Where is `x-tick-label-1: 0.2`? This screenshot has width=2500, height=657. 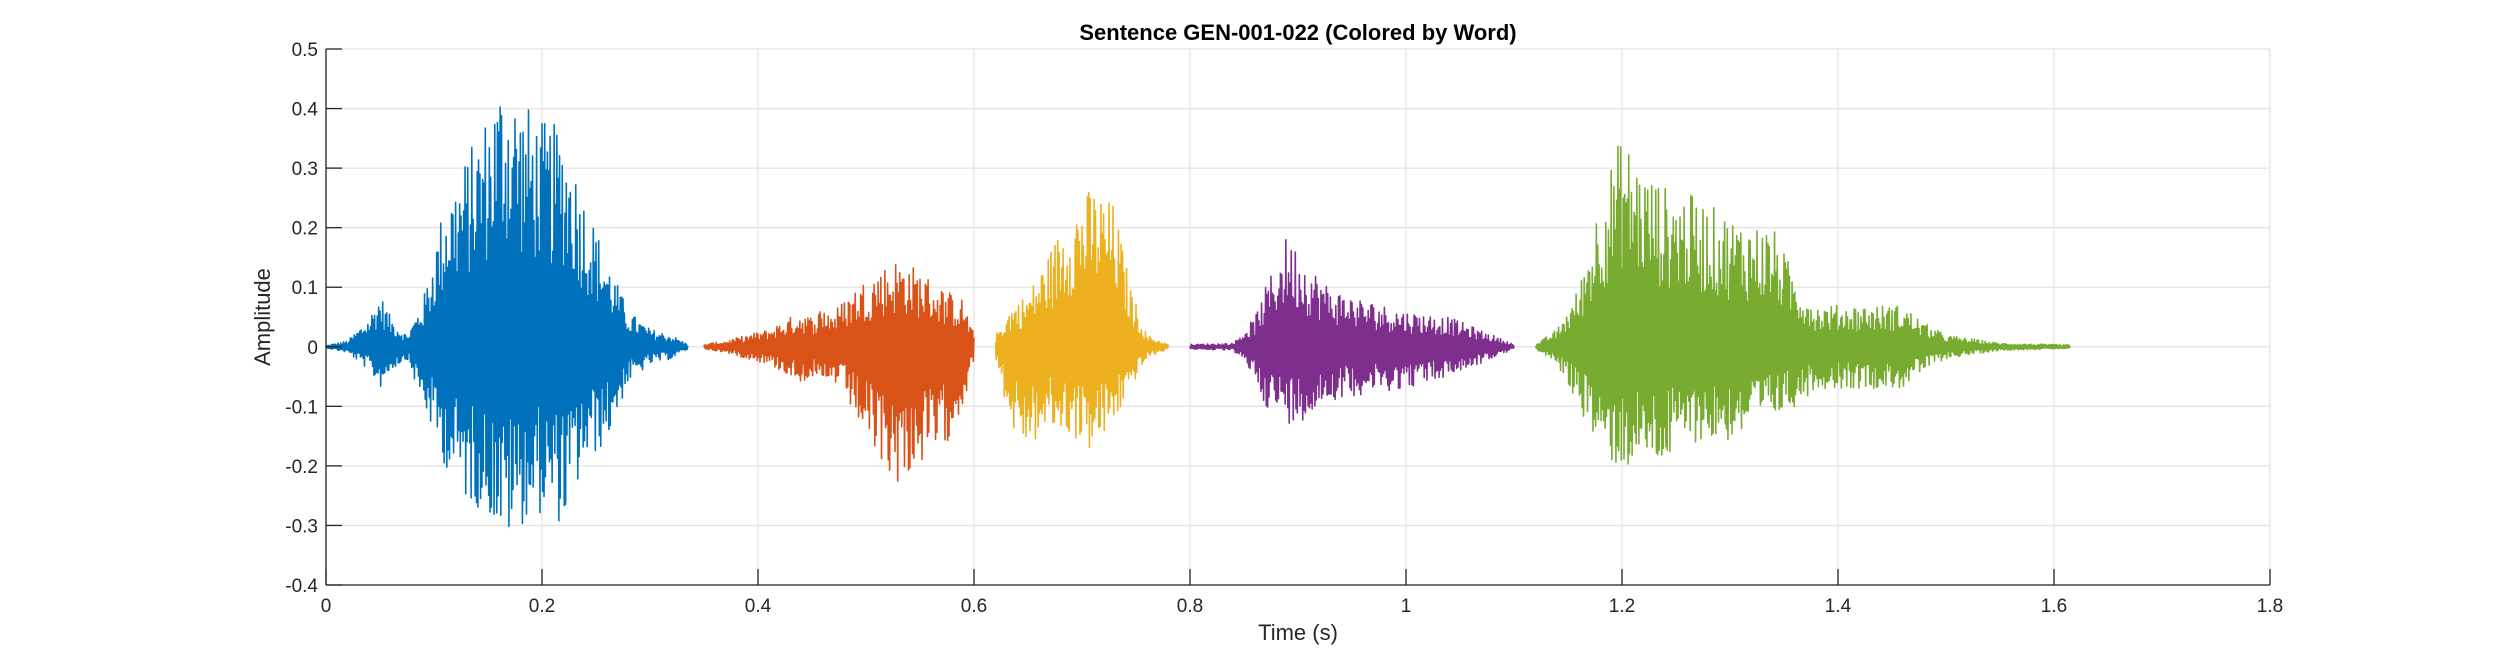
x-tick-label-1: 0.2 is located at coordinates (542, 606).